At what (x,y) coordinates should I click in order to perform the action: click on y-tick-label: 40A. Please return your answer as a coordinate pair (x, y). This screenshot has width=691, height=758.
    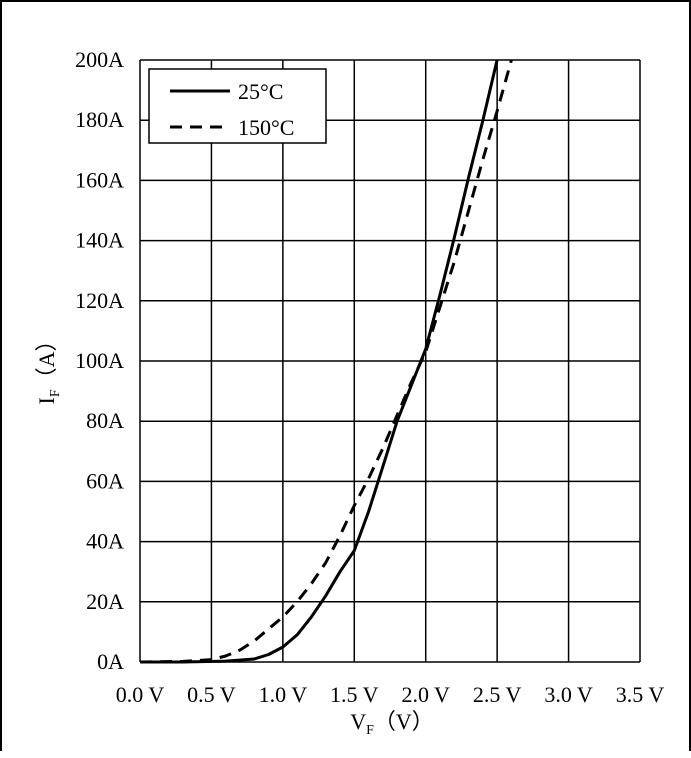
    Looking at the image, I should click on (105, 541).